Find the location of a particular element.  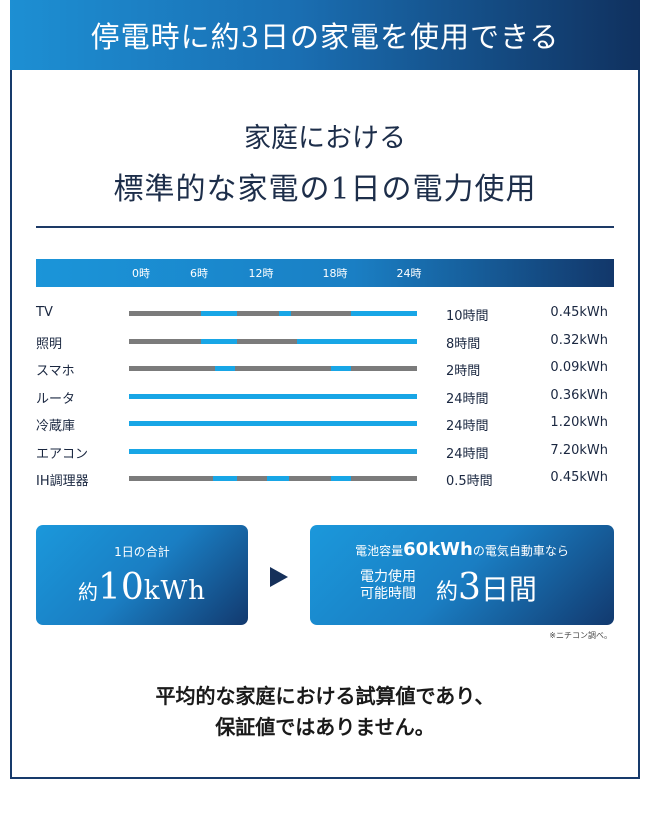

appliance-name: IH調理器 is located at coordinates (62, 481).